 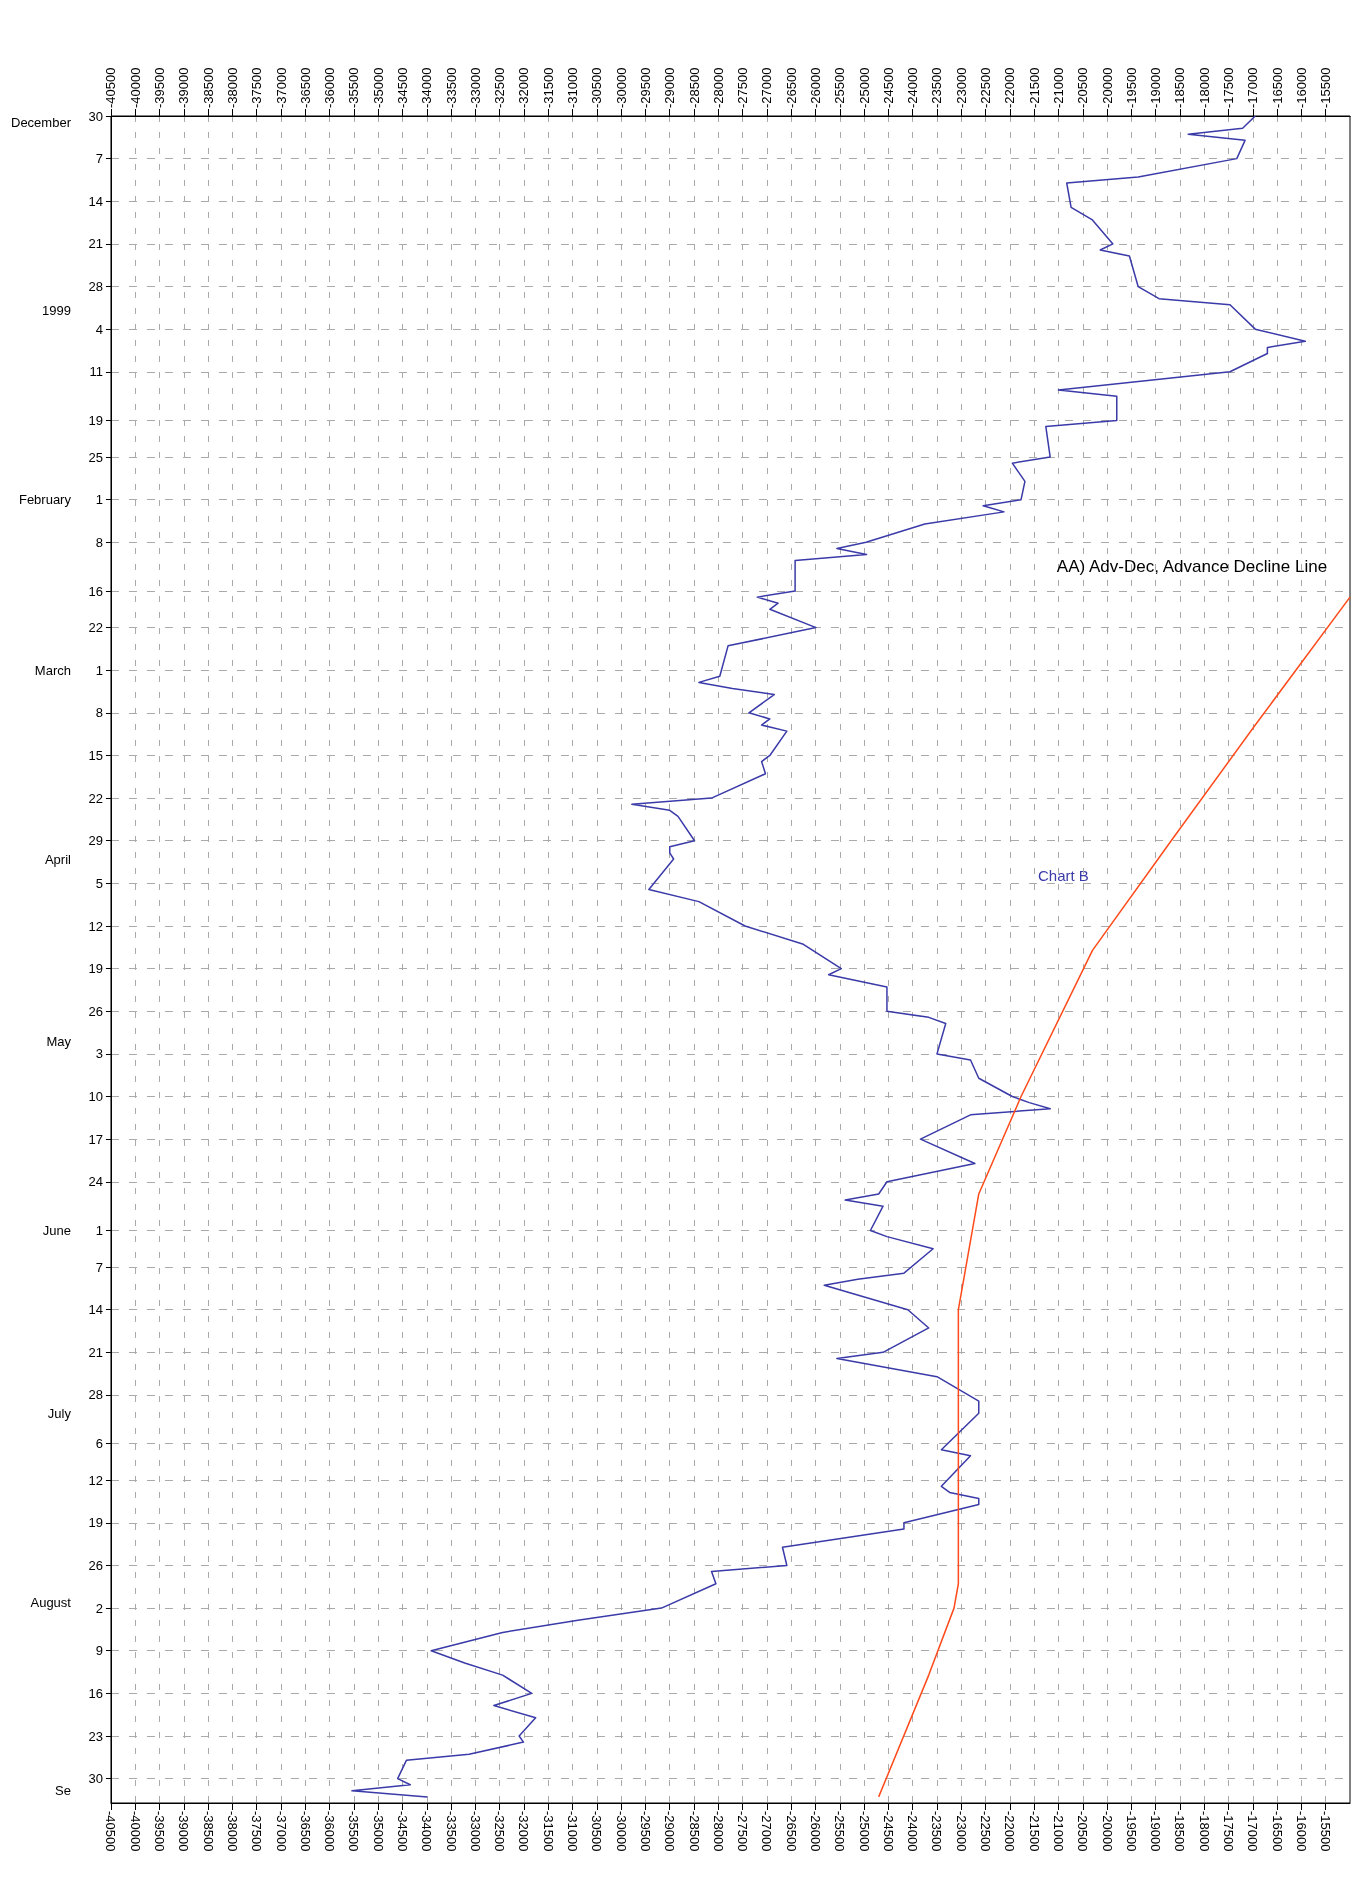 I want to click on x-tick-label: -21500, so click(x=1034, y=1831).